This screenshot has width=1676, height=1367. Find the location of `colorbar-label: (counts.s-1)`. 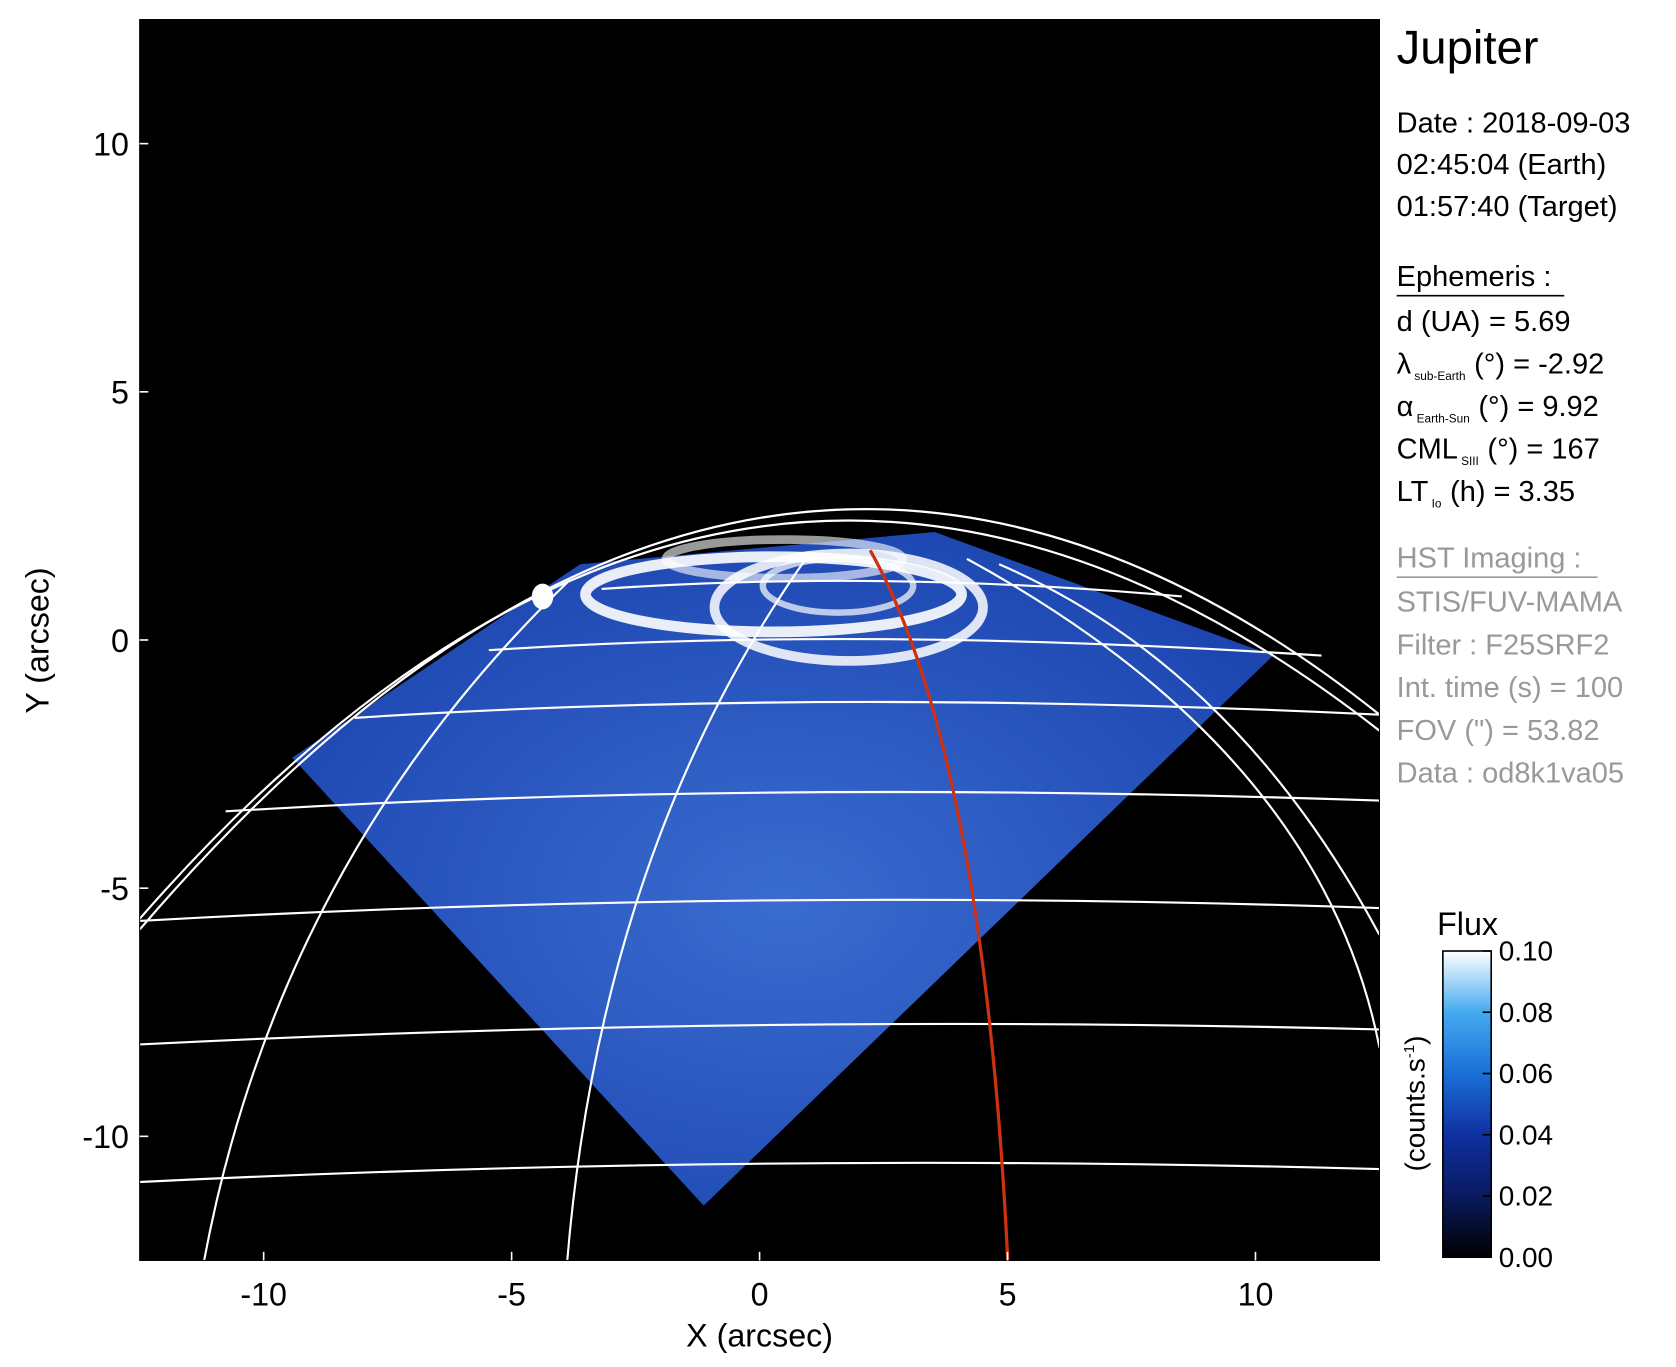

colorbar-label: (counts.s-1) is located at coordinates (1415, 1104).